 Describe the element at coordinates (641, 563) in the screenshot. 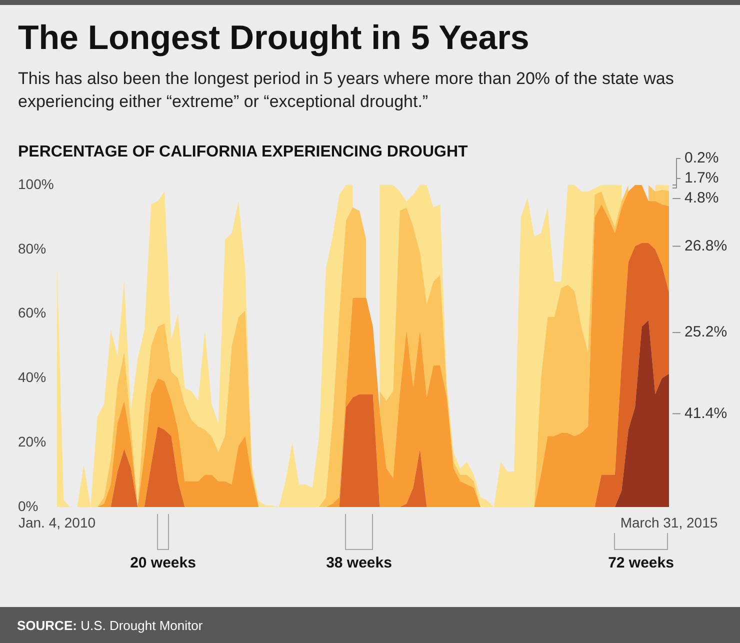

I see `text: 72 weeks` at that location.